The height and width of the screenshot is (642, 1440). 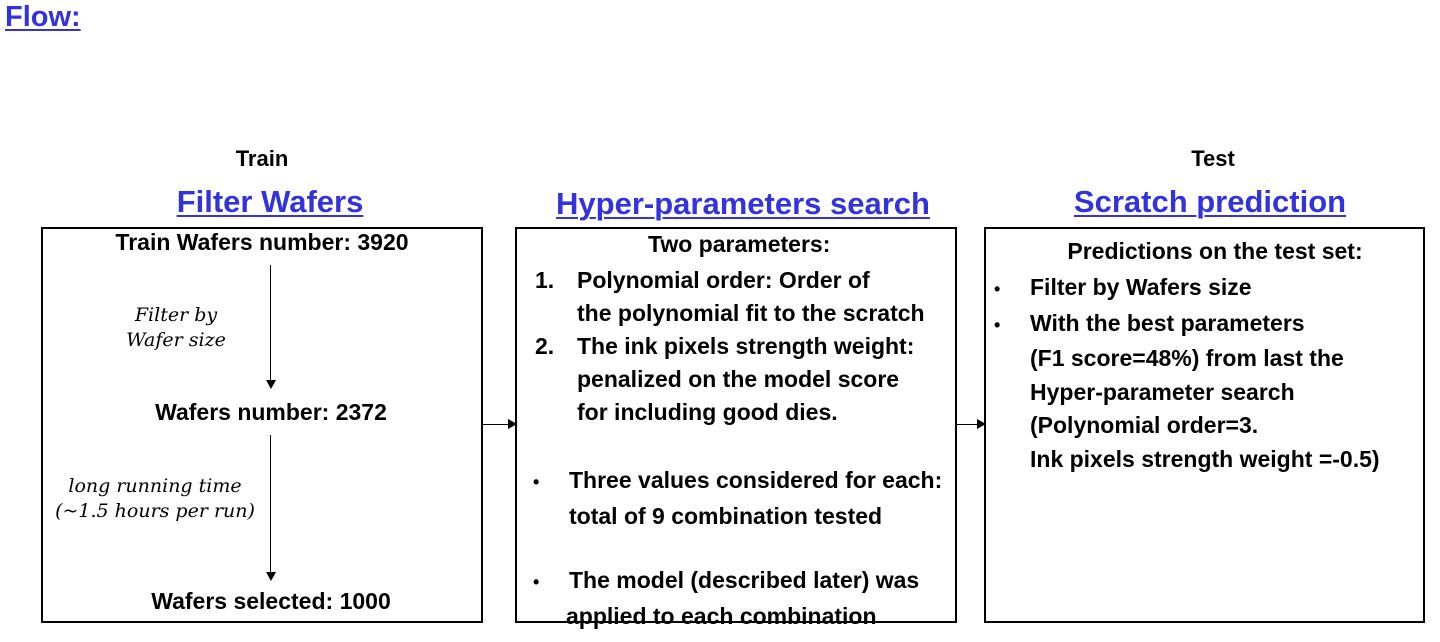 I want to click on item-2-line-2: penalized on the model score, so click(x=738, y=379).